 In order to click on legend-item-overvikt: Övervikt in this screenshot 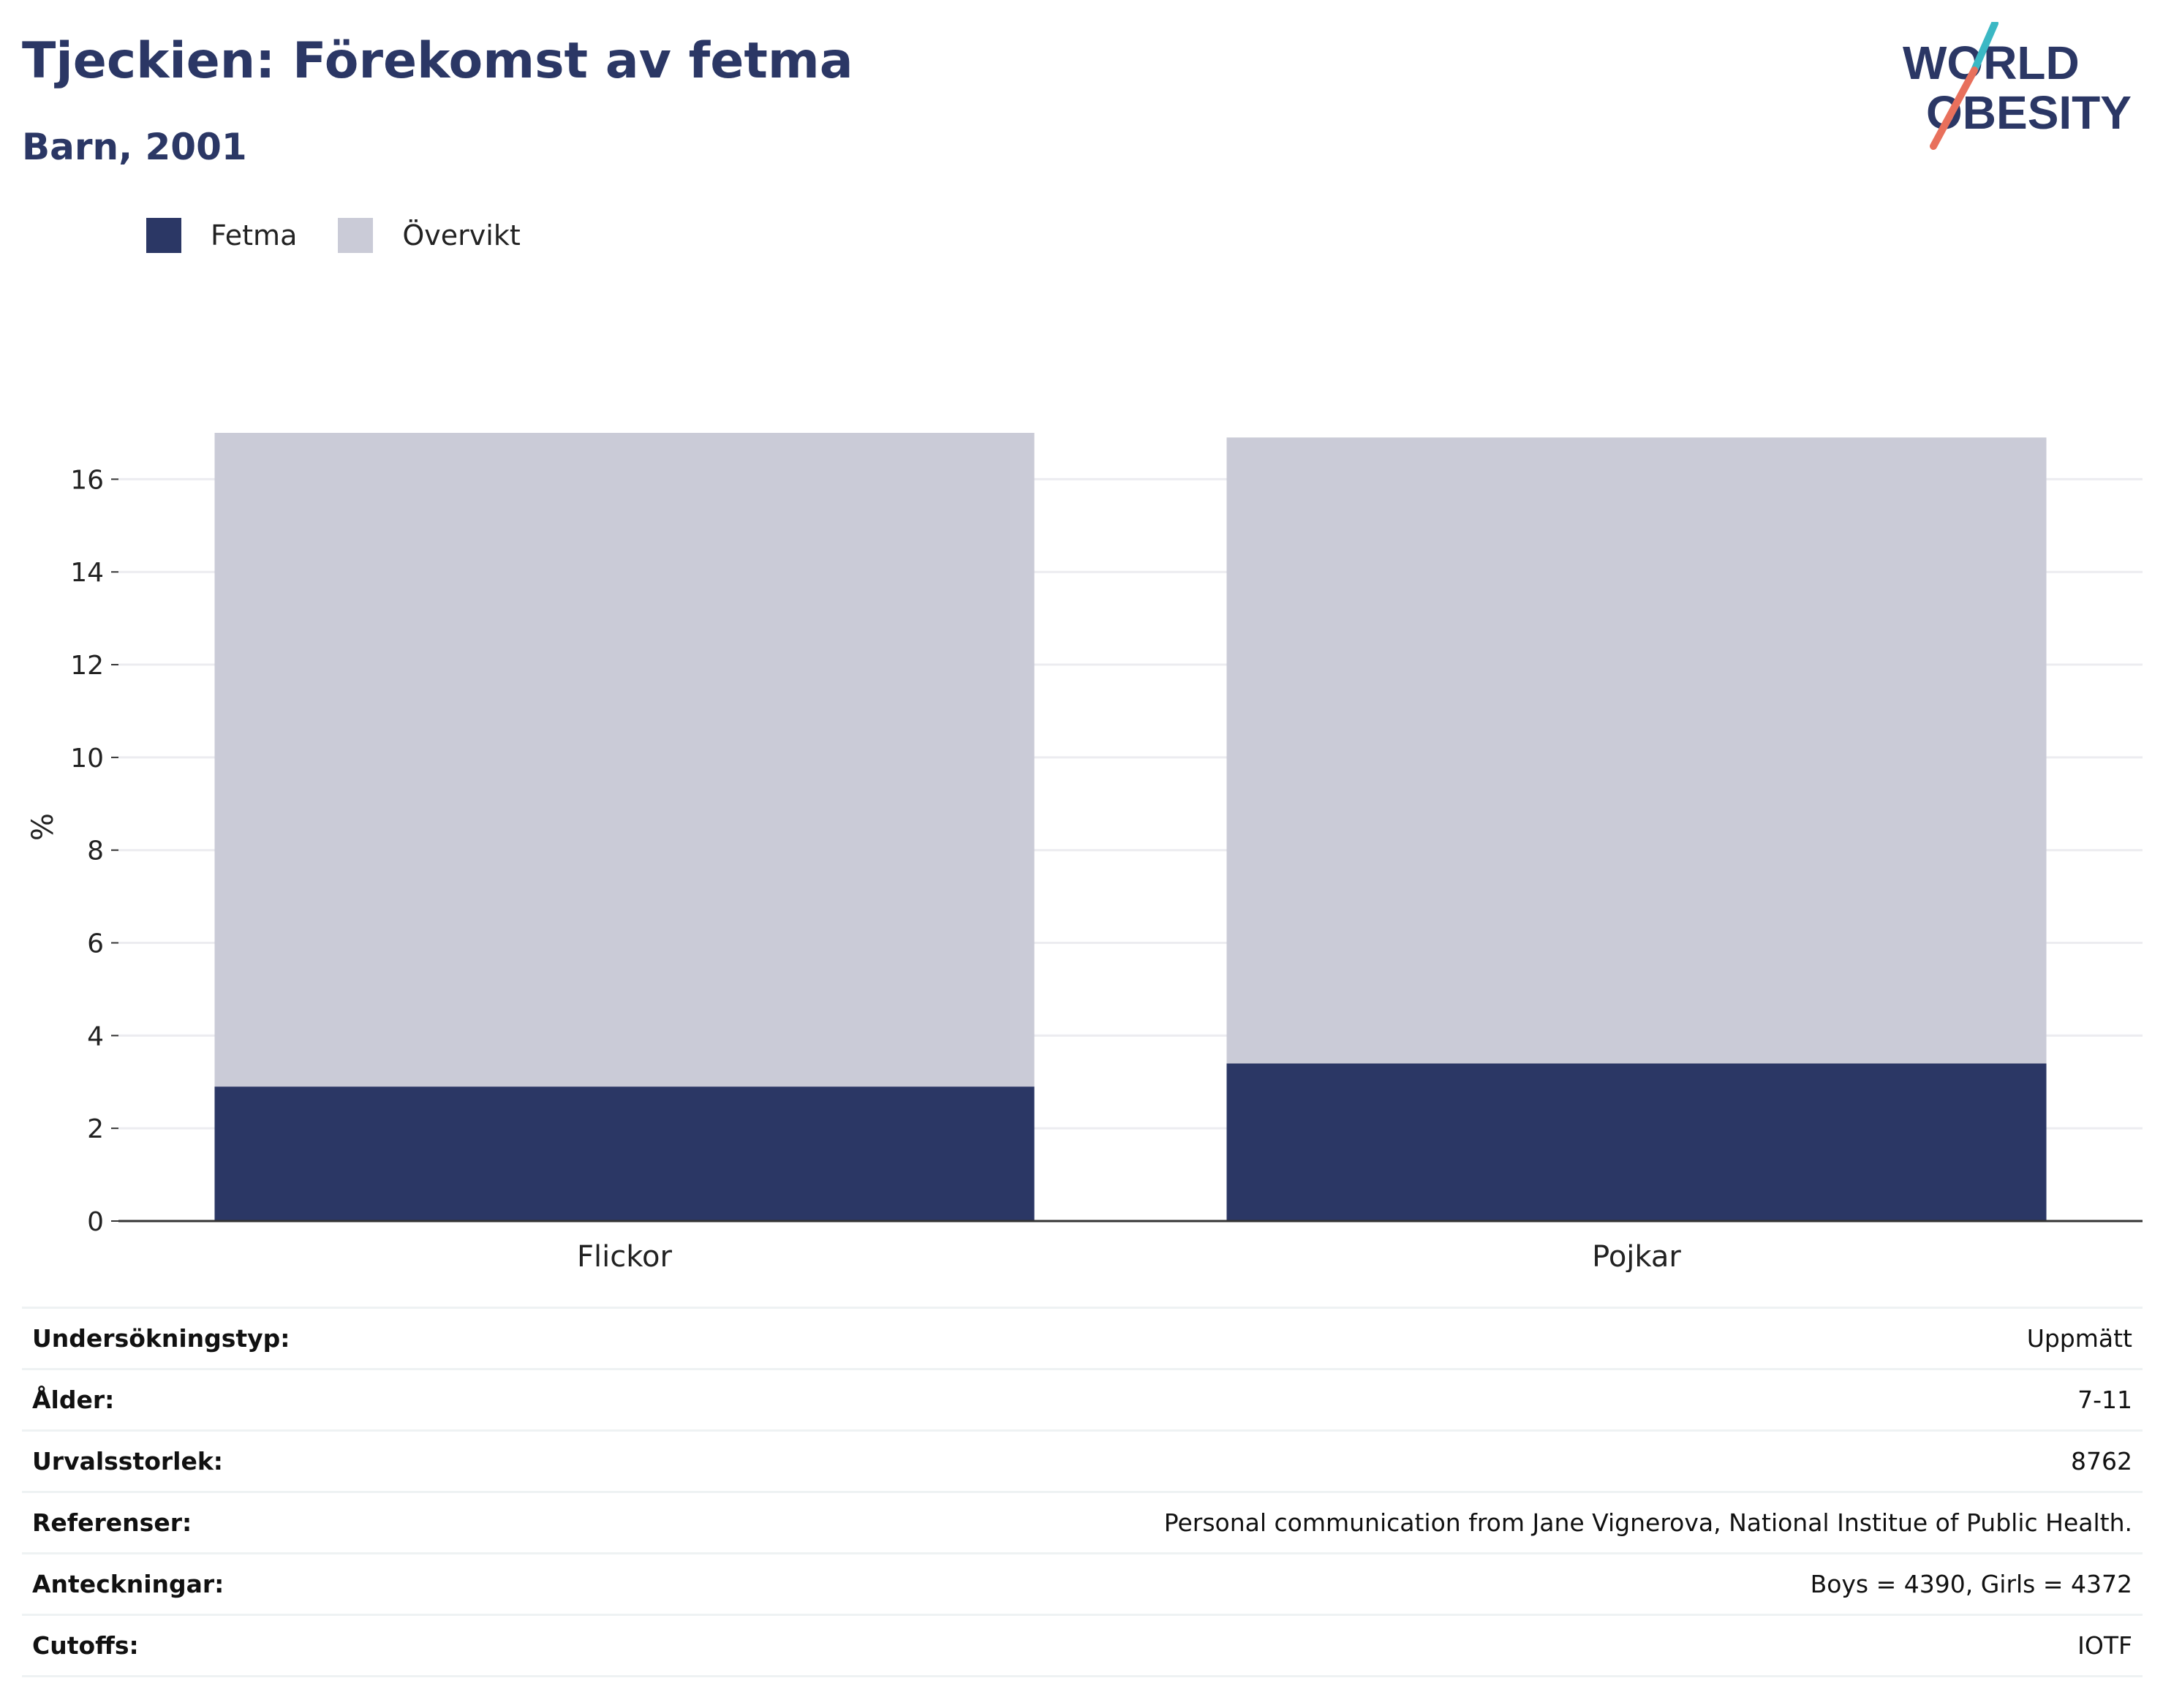, I will do `click(429, 235)`.